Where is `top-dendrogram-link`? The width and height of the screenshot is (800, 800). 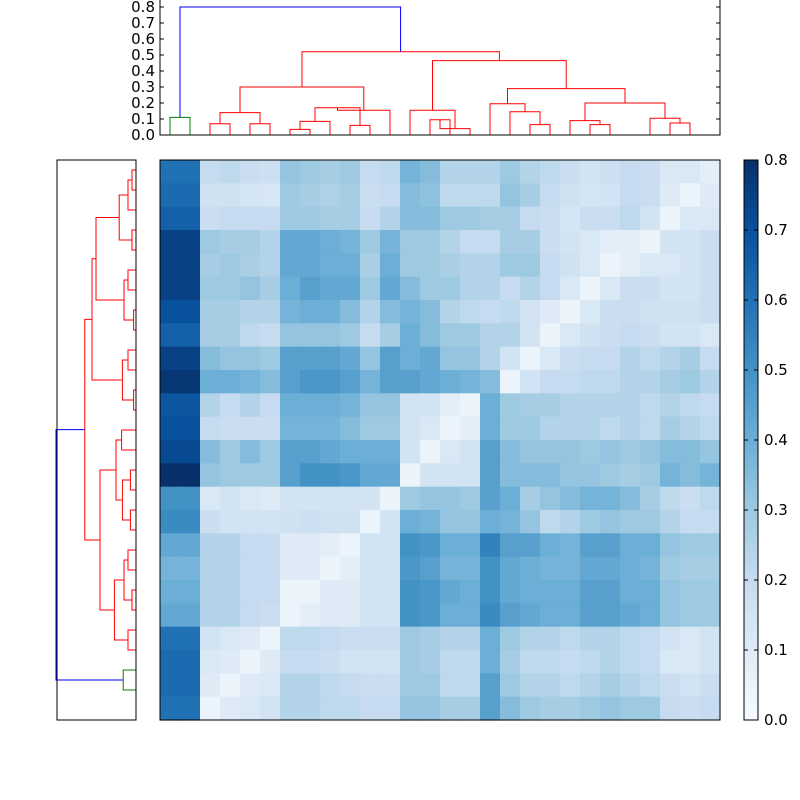
top-dendrogram-link is located at coordinates (290, 62).